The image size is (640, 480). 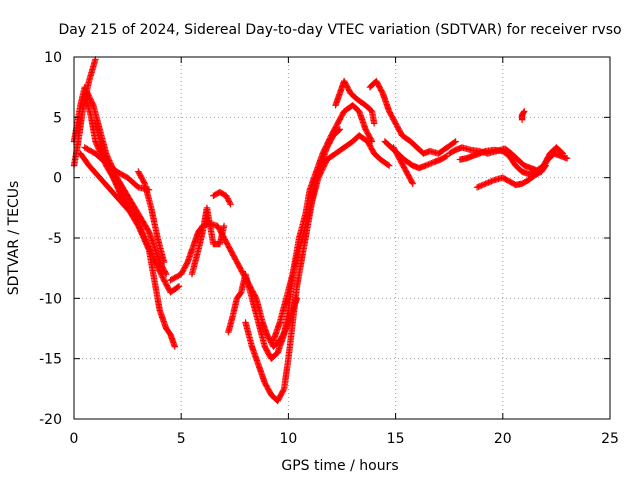 What do you see at coordinates (74, 439) in the screenshot?
I see `x-tick-label: 0` at bounding box center [74, 439].